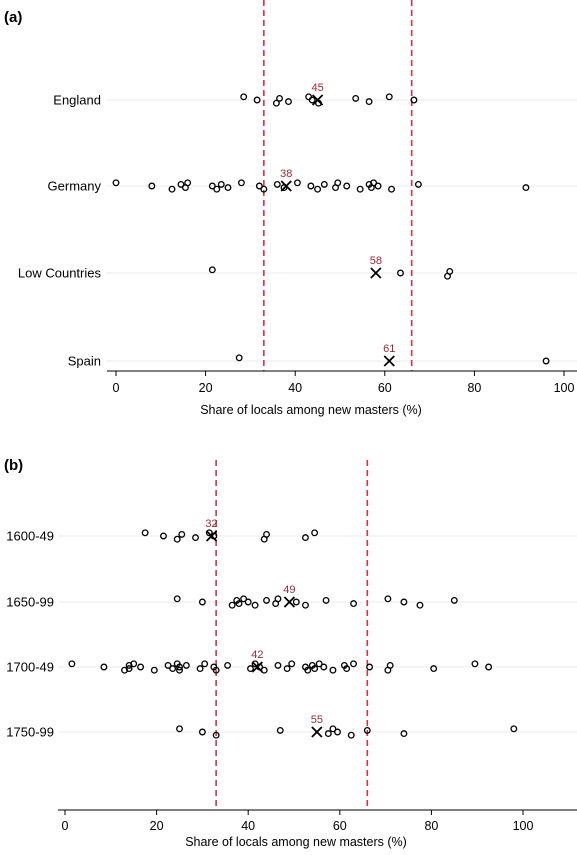  What do you see at coordinates (431, 826) in the screenshot?
I see `x-tick-label: 80` at bounding box center [431, 826].